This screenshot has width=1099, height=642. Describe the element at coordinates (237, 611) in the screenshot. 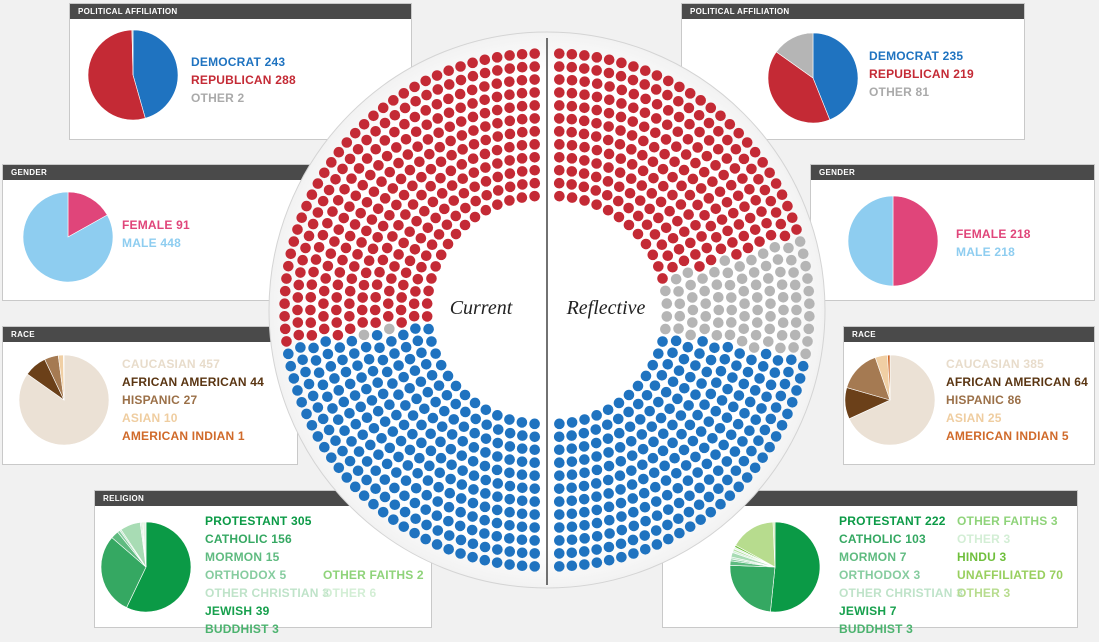

I see `legend-item: JEWISH 39` at that location.